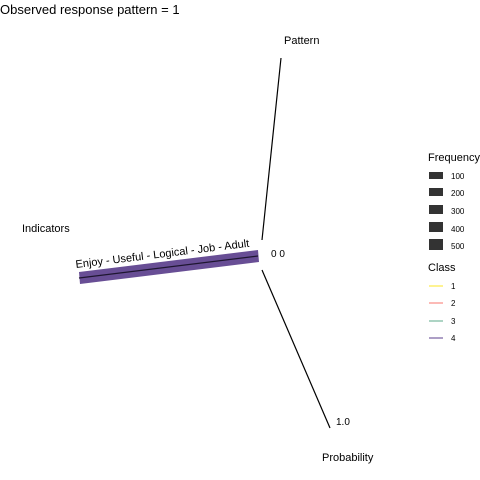 The height and width of the screenshot is (480, 480). What do you see at coordinates (90, 9) in the screenshot?
I see `chart-title: Observed response pattern = 1` at bounding box center [90, 9].